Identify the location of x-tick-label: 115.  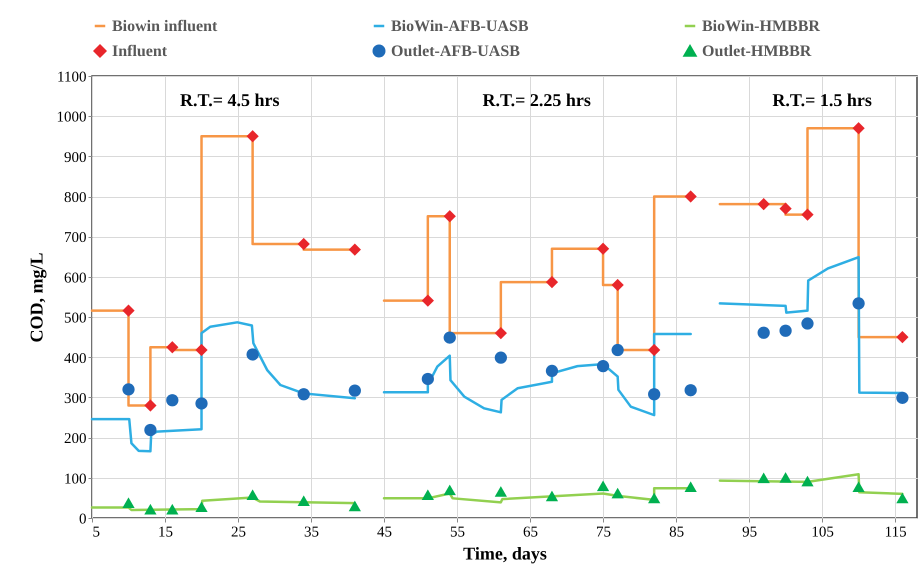
(895, 532).